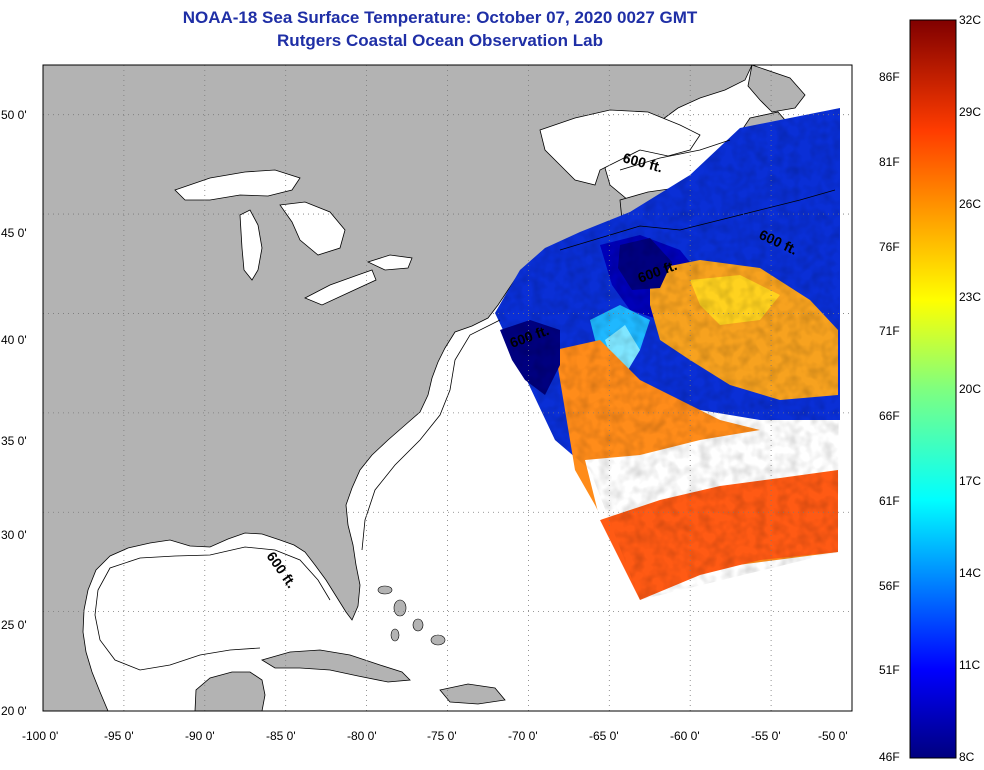 This screenshot has height=770, width=984. I want to click on colorbar-celsius-label: 17C, so click(970, 481).